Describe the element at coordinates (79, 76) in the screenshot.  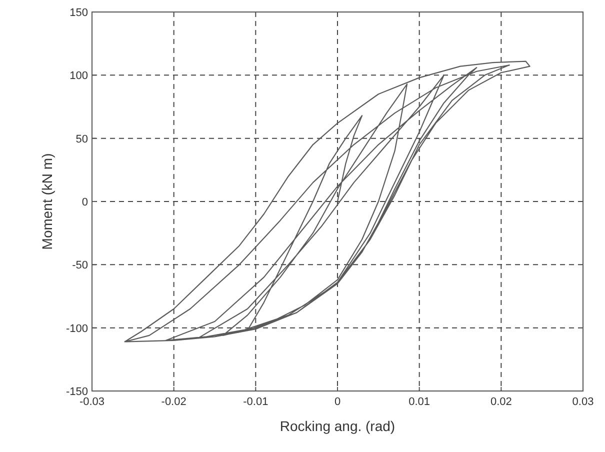
I see `y-tick-label: 100` at that location.